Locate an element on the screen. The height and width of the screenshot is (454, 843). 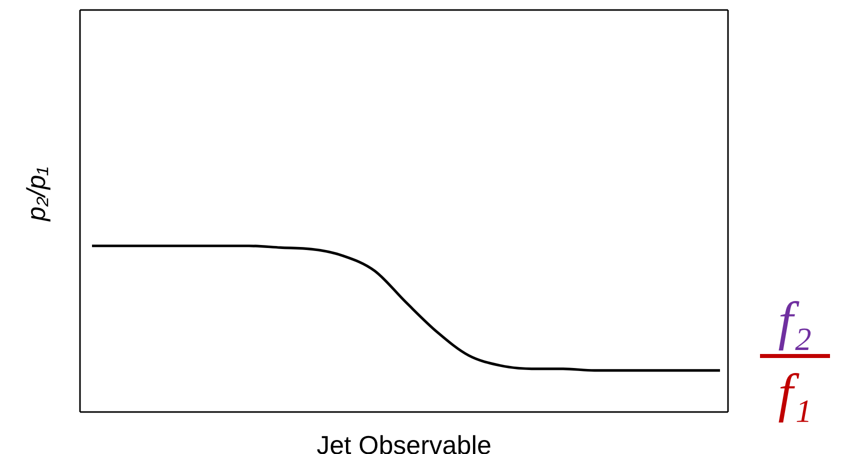
y-axis-title: p₂/p₁ is located at coordinates (36, 194).